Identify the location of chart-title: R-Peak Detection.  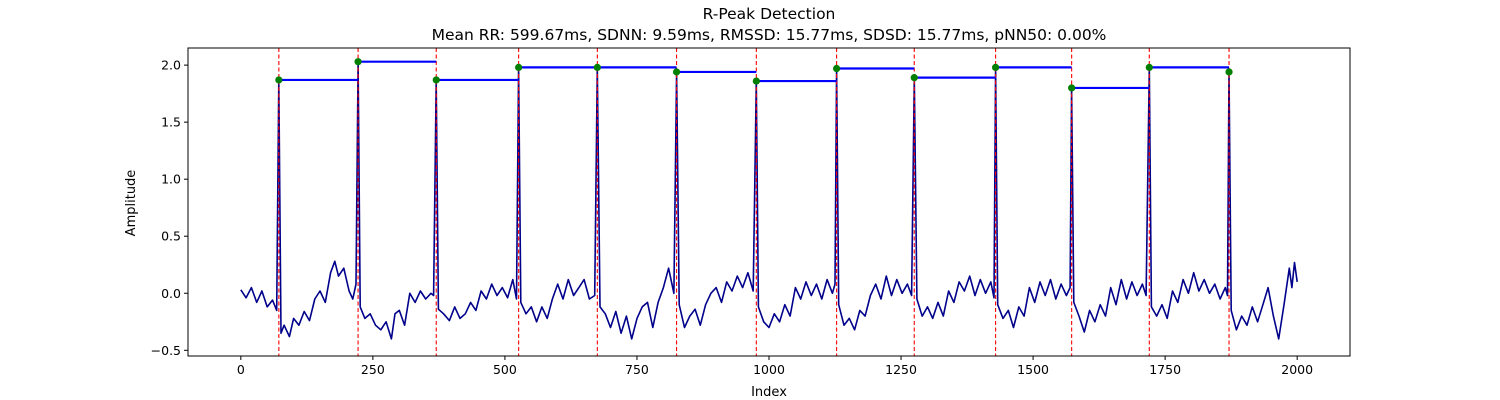
(769, 14).